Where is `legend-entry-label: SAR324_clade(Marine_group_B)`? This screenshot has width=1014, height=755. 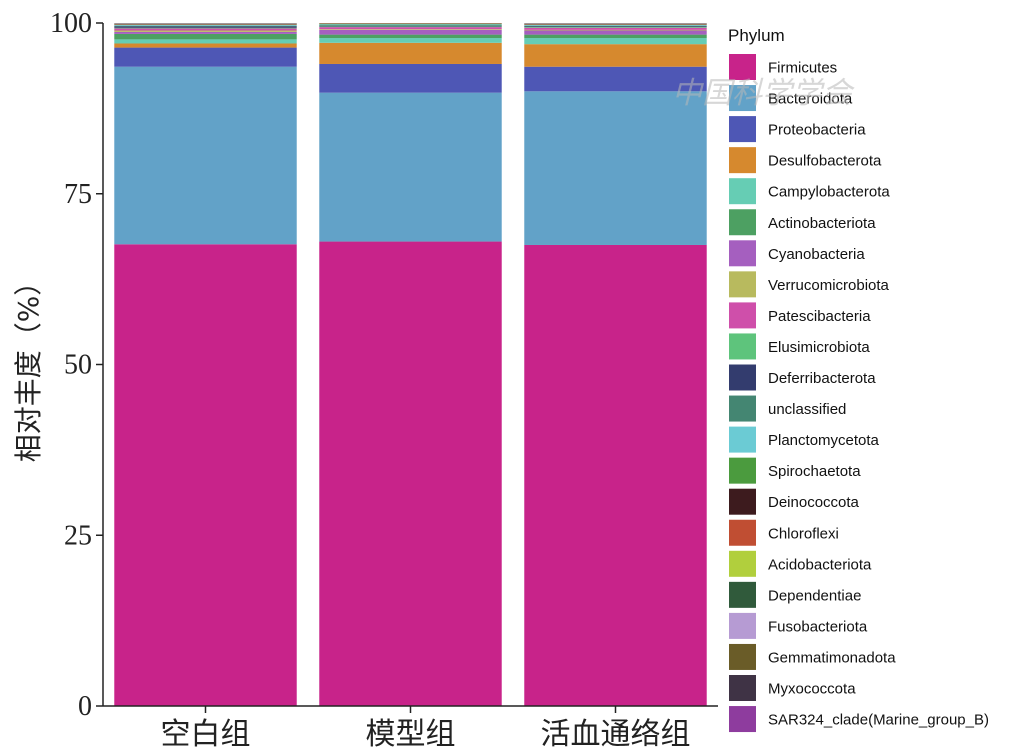 legend-entry-label: SAR324_clade(Marine_group_B) is located at coordinates (878, 720).